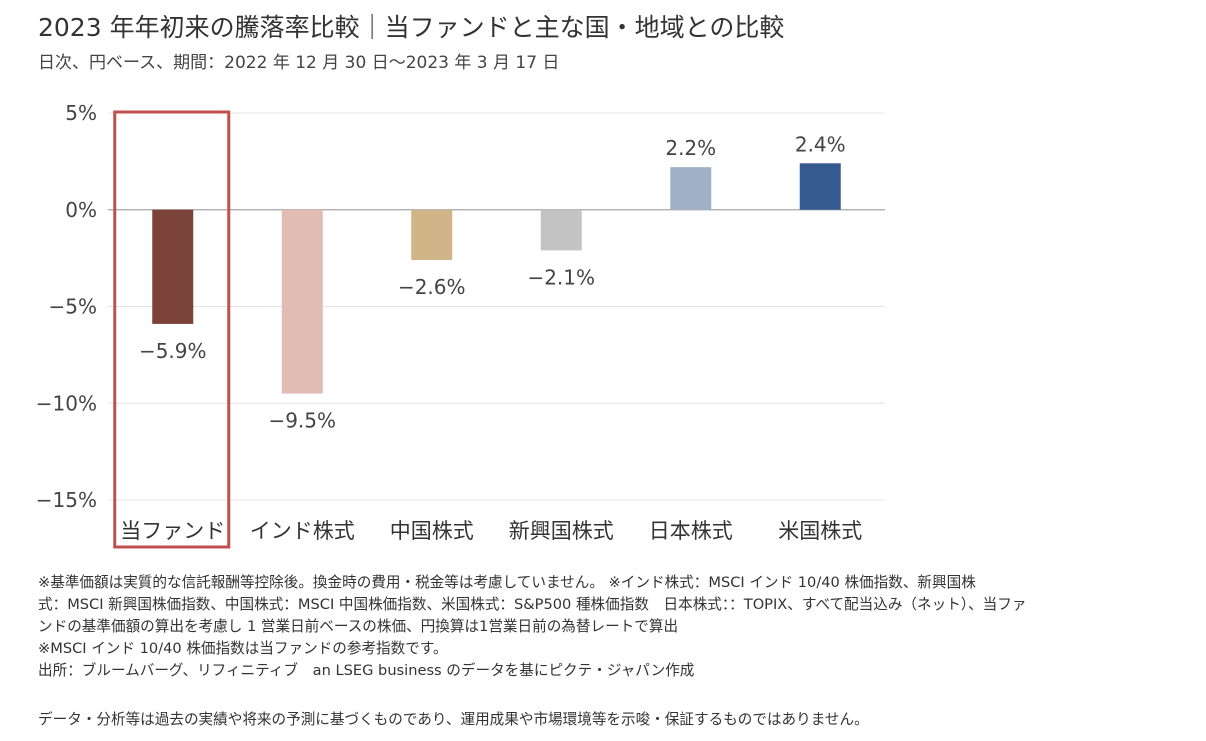  Describe the element at coordinates (302, 531) in the screenshot. I see `x-tick-label: インド株式` at that location.